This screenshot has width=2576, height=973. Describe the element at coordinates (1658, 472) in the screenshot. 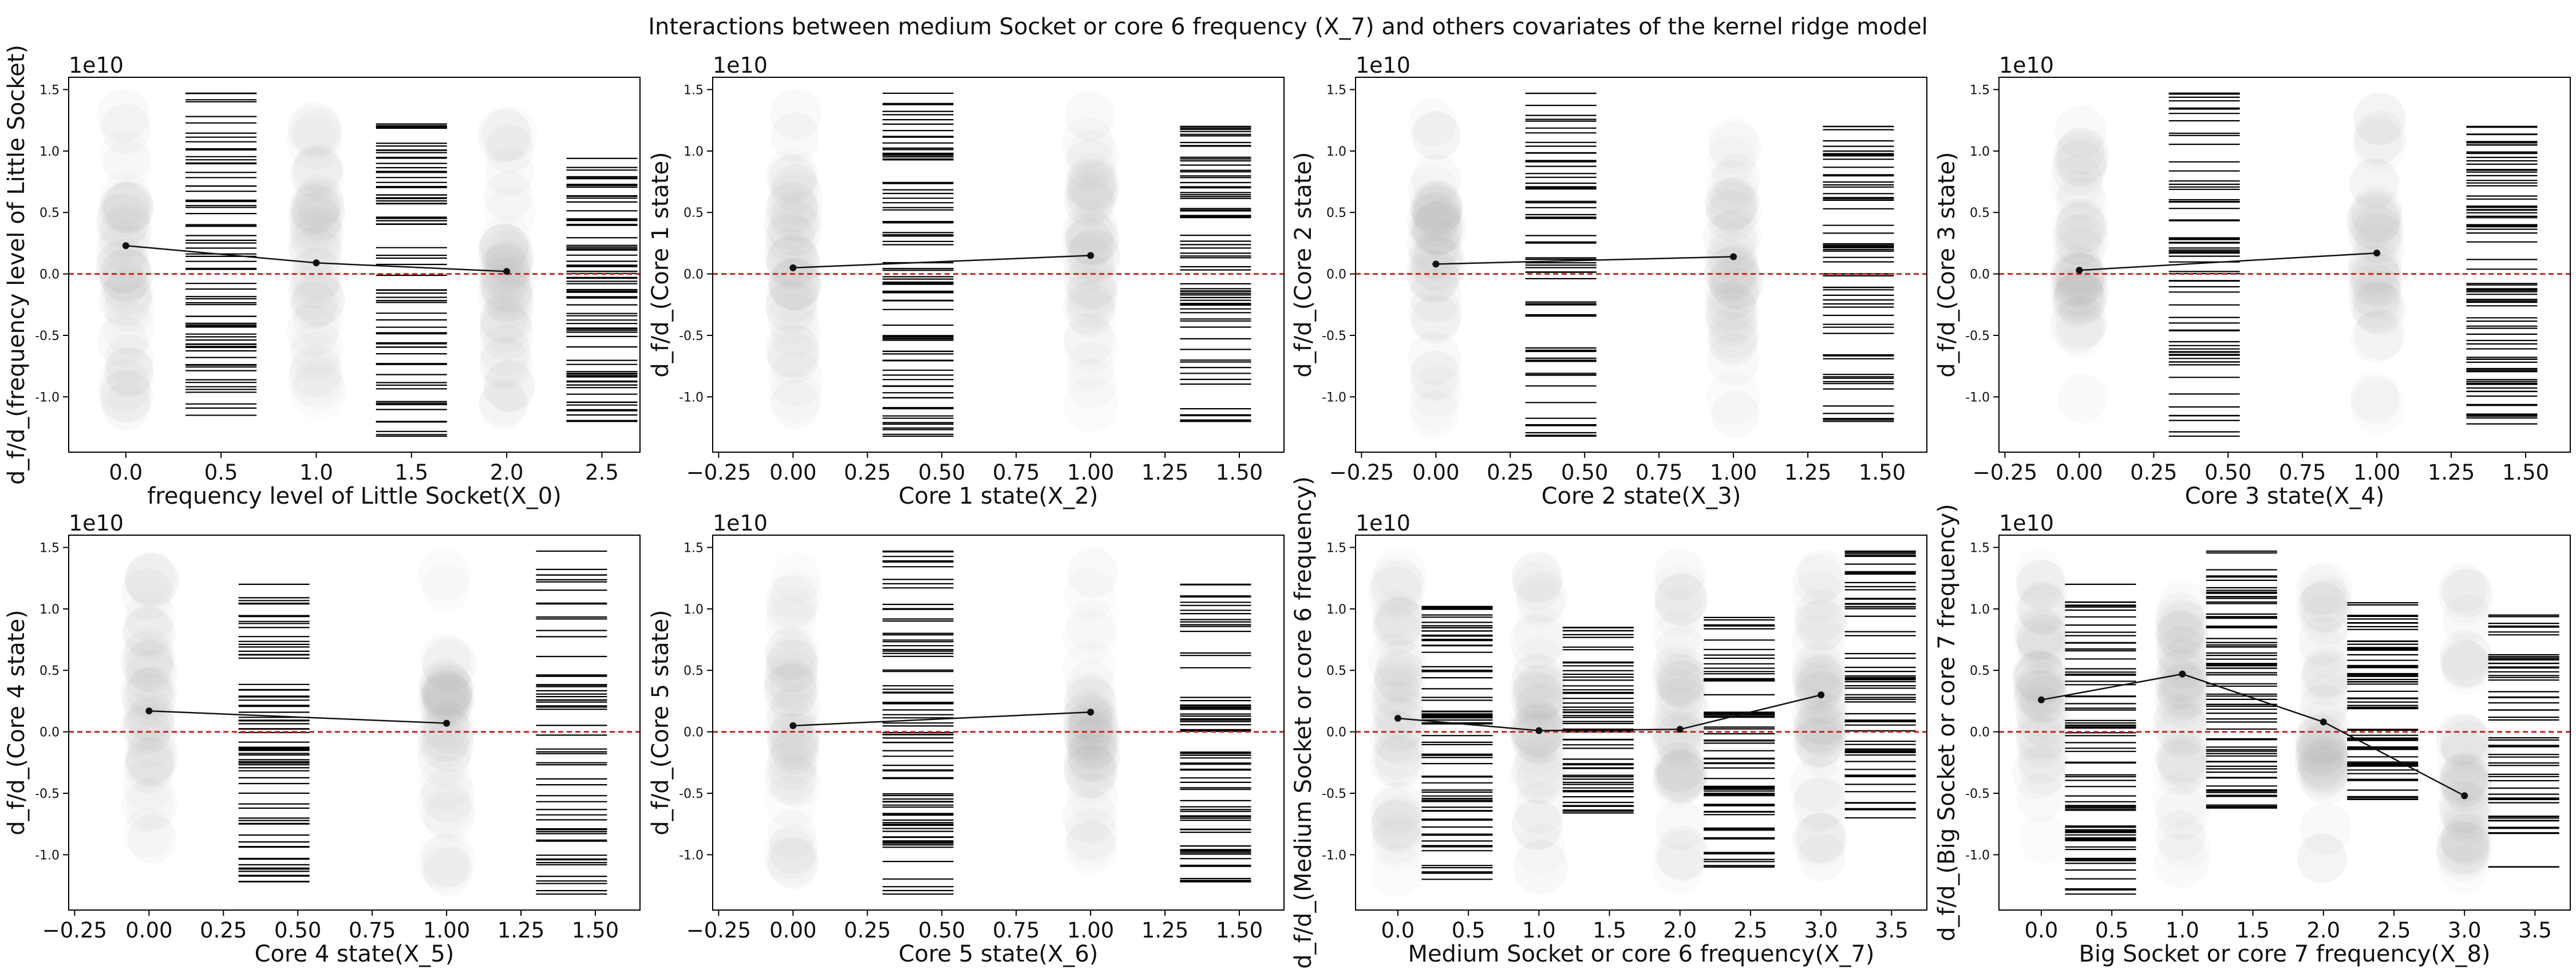

I see `x-tick-label: 0.75` at that location.